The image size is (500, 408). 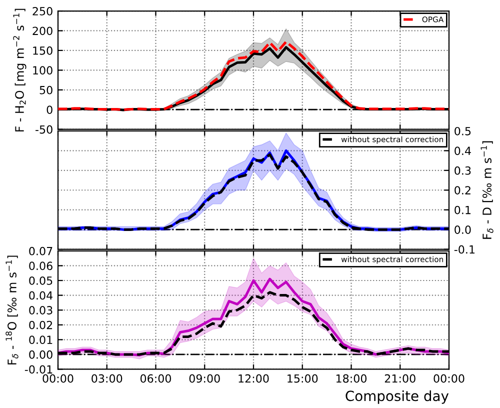 I want to click on y2-tick-label: 0.2, so click(x=462, y=190).